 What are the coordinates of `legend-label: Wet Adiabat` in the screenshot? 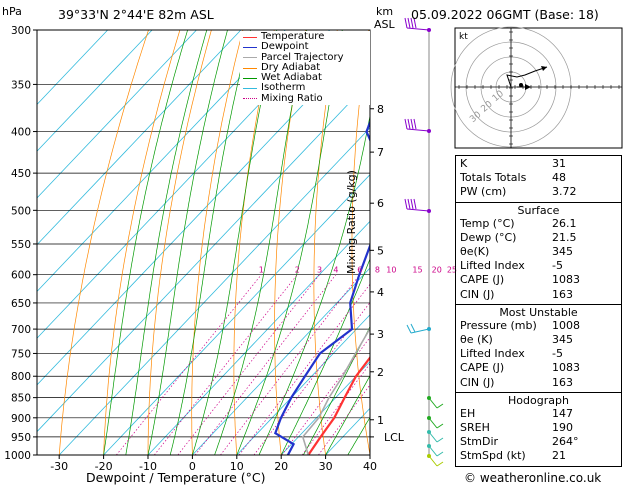 It's located at (291, 78).